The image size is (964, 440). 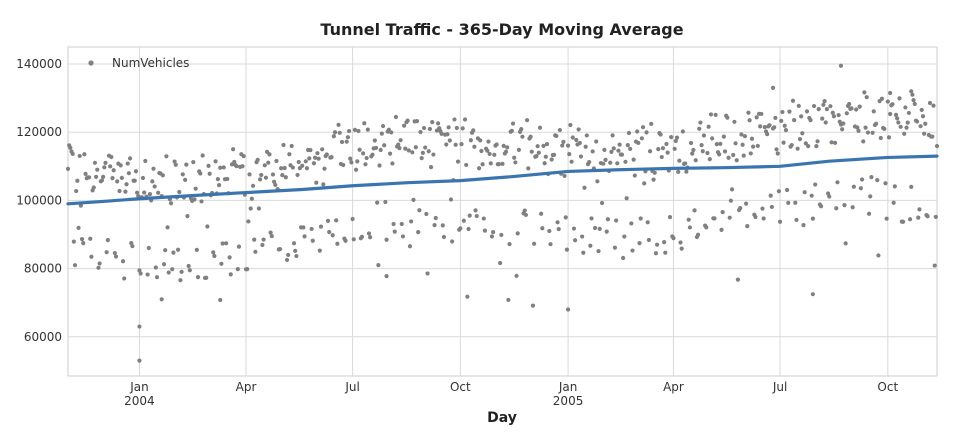 What do you see at coordinates (91, 63) in the screenshot?
I see `legend-marker` at bounding box center [91, 63].